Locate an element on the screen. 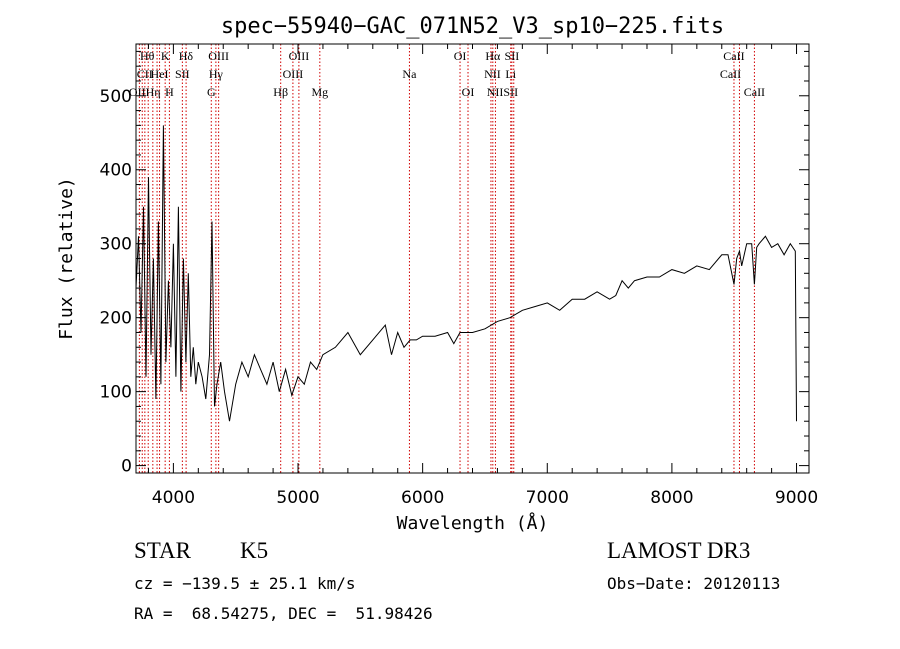 This screenshot has height=649, width=900. x-tick-label: 5000 is located at coordinates (297, 498).